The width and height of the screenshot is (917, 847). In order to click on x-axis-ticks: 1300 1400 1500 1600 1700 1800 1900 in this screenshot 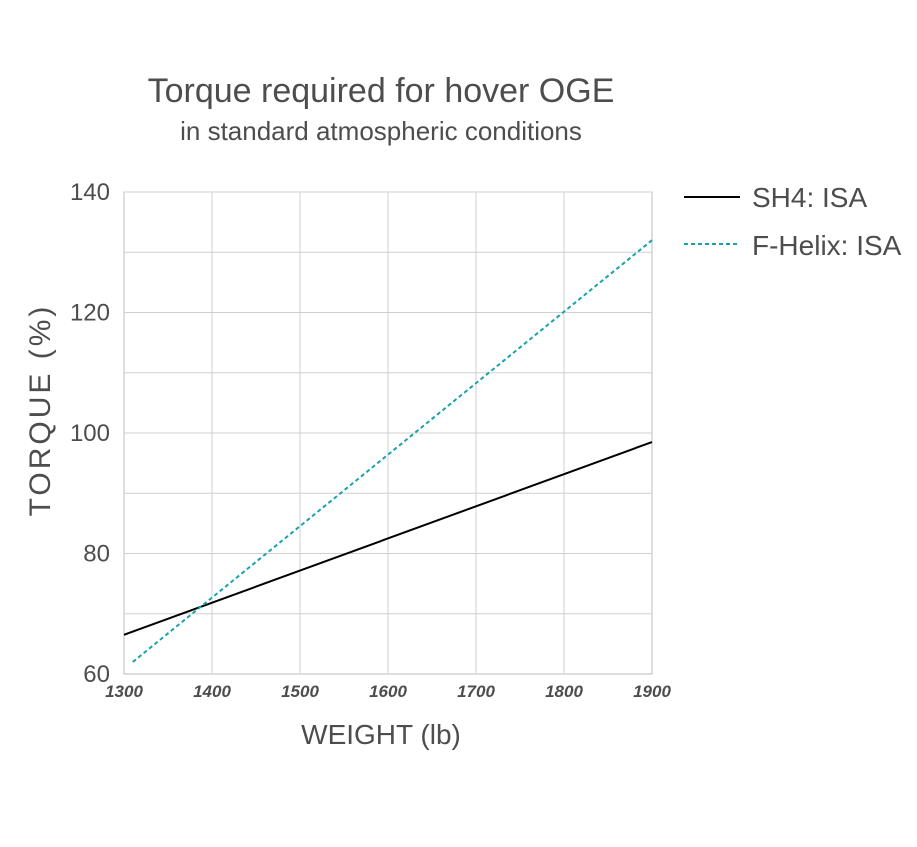, I will do `click(388, 691)`.